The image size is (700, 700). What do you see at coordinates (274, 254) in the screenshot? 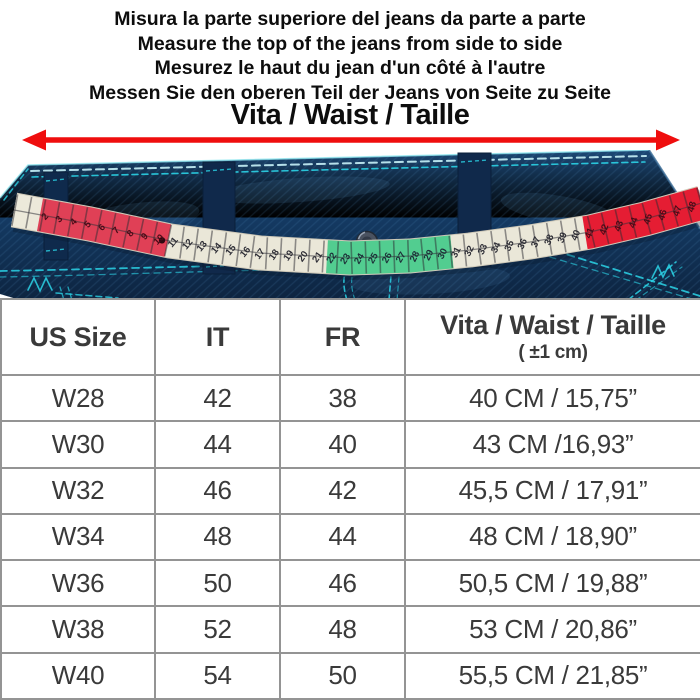
I see `tape-number: 18` at bounding box center [274, 254].